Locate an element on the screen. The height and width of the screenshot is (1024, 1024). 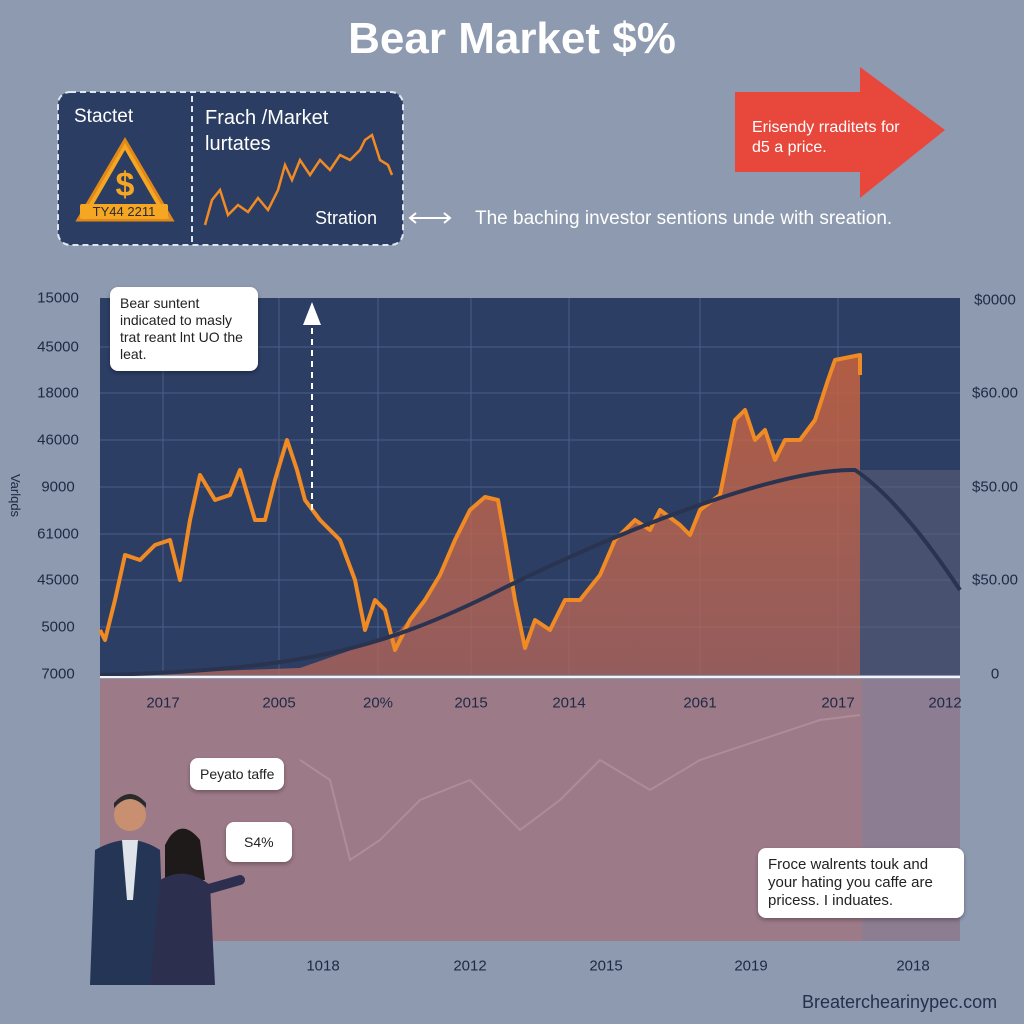
x-label: 2014 is located at coordinates (569, 703).